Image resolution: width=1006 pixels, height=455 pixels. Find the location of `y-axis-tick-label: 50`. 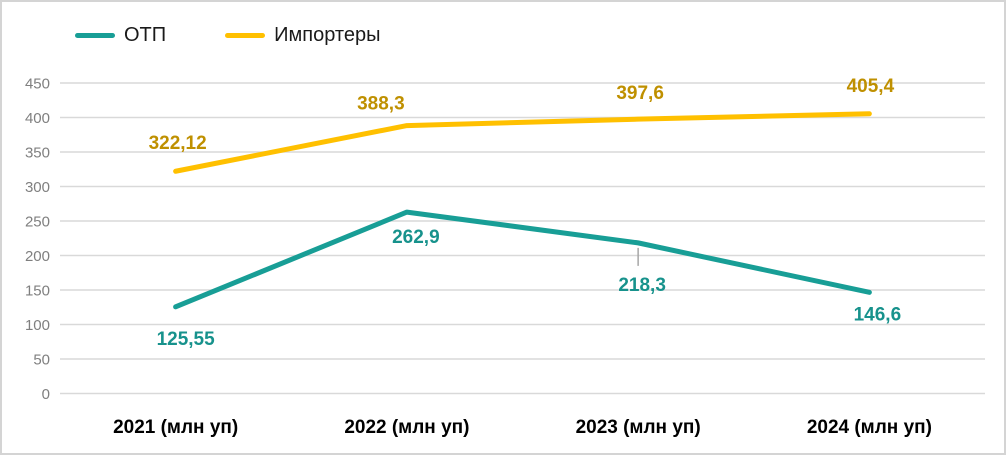

y-axis-tick-label: 50 is located at coordinates (41, 360).